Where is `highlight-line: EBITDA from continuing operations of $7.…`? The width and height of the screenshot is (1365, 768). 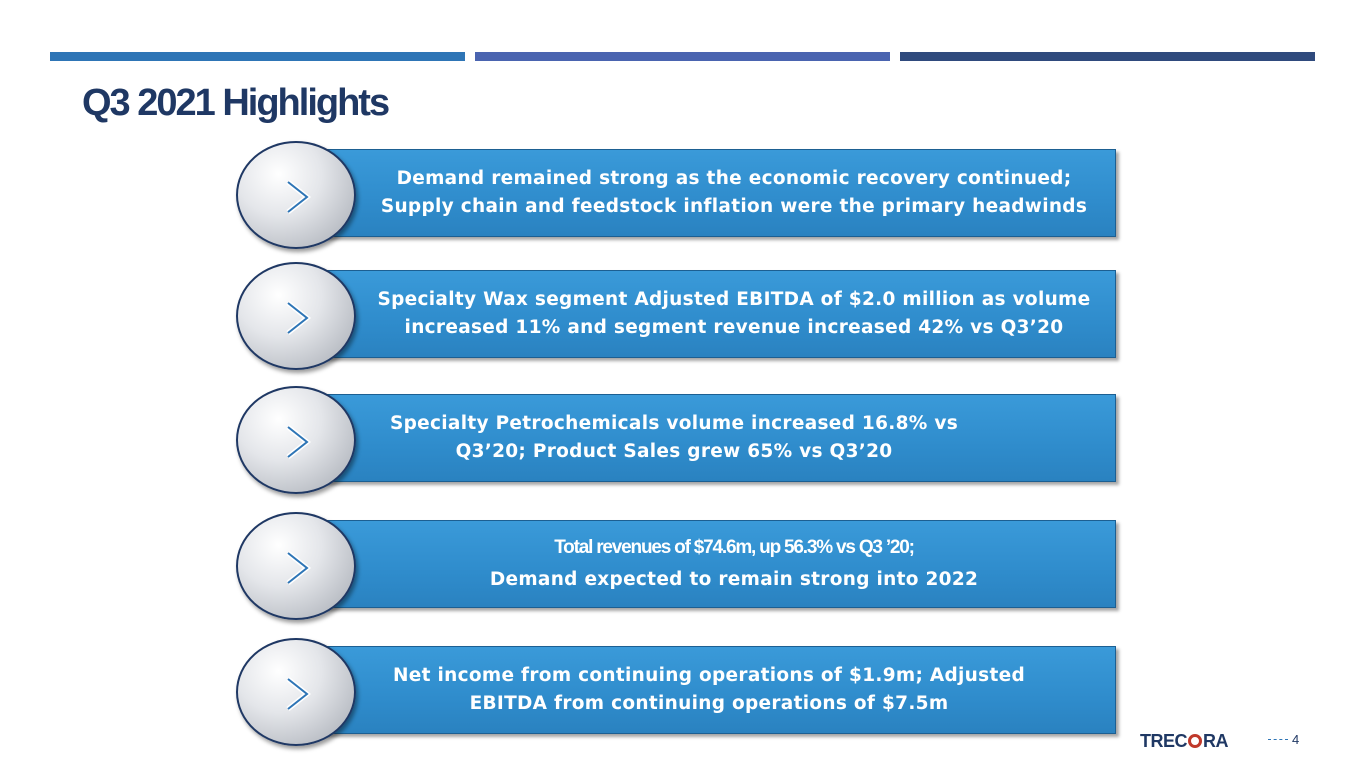
highlight-line: EBITDA from continuing operations of $7.… is located at coordinates (709, 703).